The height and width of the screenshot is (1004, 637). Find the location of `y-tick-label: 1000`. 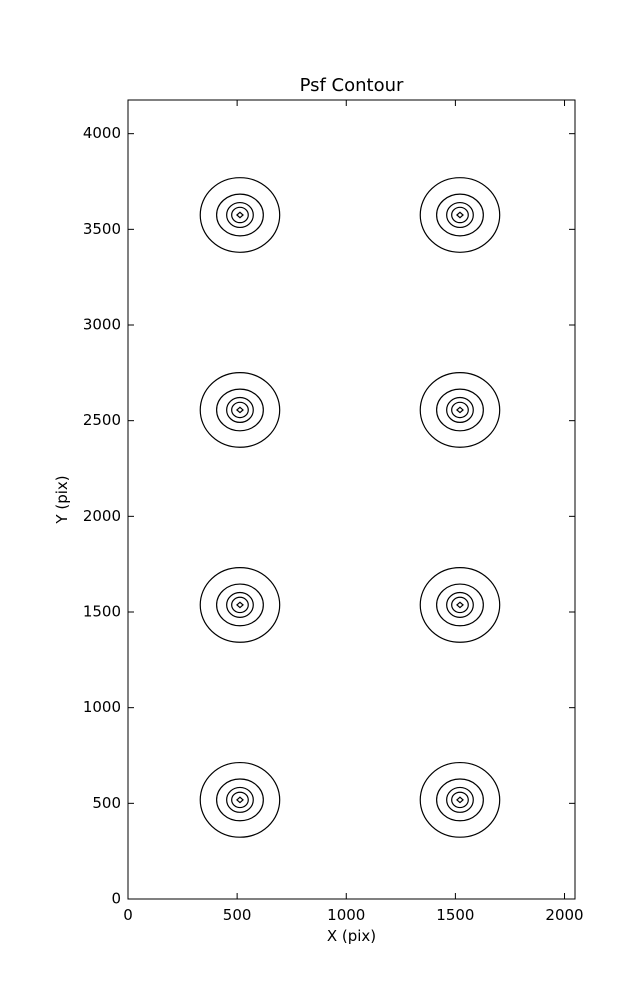

y-tick-label: 1000 is located at coordinates (102, 707).